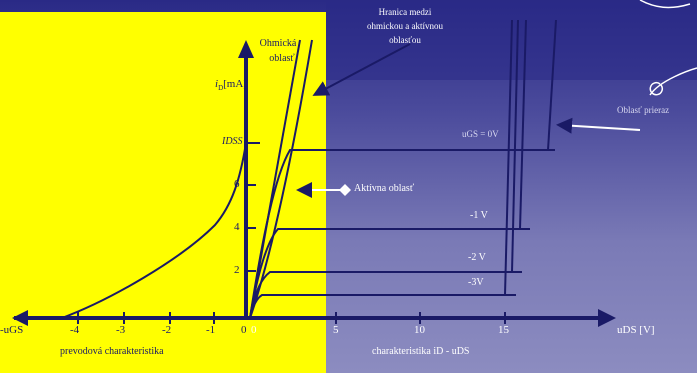 The width and height of the screenshot is (697, 373). What do you see at coordinates (211, 330) in the screenshot?
I see `x-tick-label-neg1: -1` at bounding box center [211, 330].